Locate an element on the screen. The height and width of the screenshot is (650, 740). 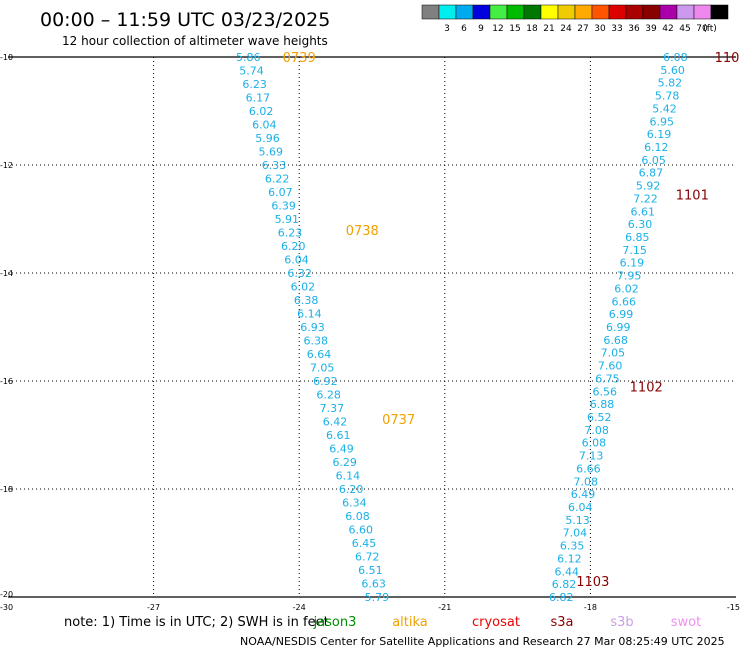
satellite-legend: jason3 altika cryosat s3a s3b swot is located at coordinates (507, 622).